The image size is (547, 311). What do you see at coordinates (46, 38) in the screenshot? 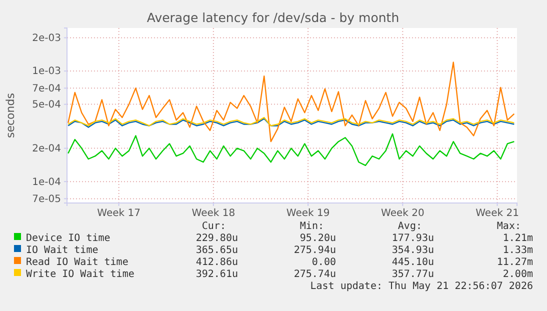
I see `y-tick-label: 2e-03` at bounding box center [46, 38].